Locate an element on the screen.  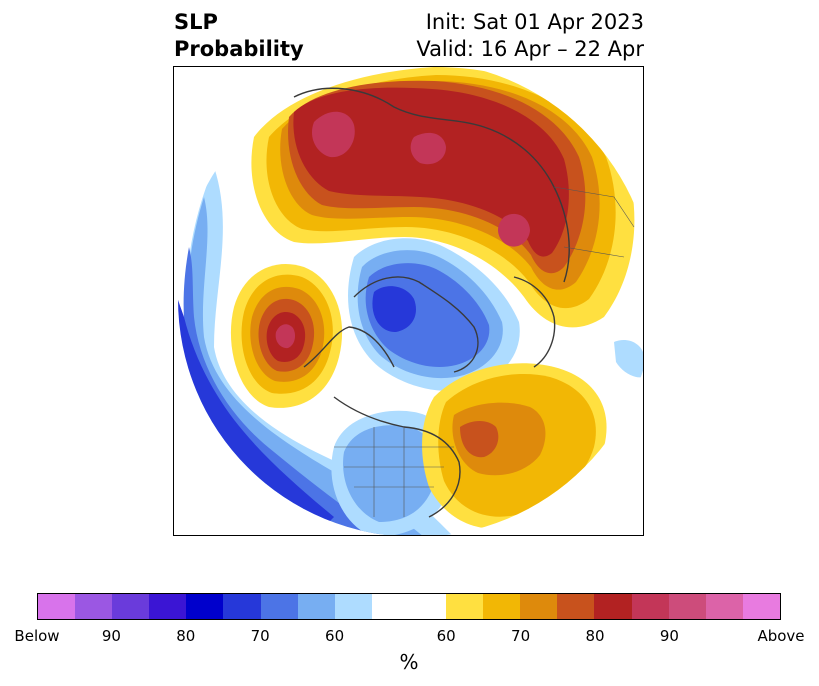
valid-range: Valid: 16 Apr – 22 Apr is located at coordinates (530, 49).